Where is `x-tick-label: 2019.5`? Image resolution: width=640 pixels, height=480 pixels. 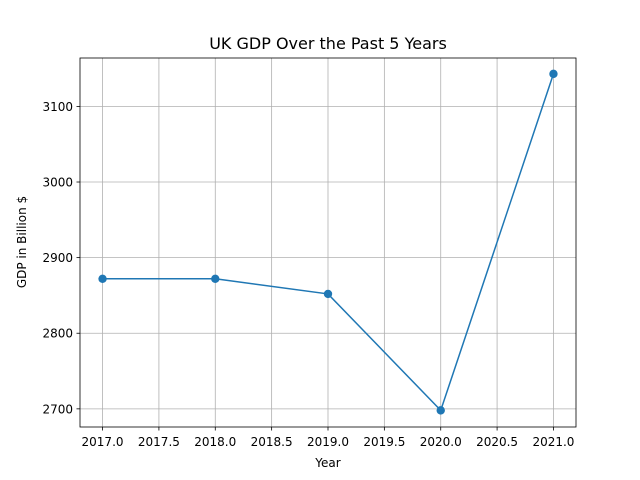 x-tick-label: 2019.5 is located at coordinates (384, 442).